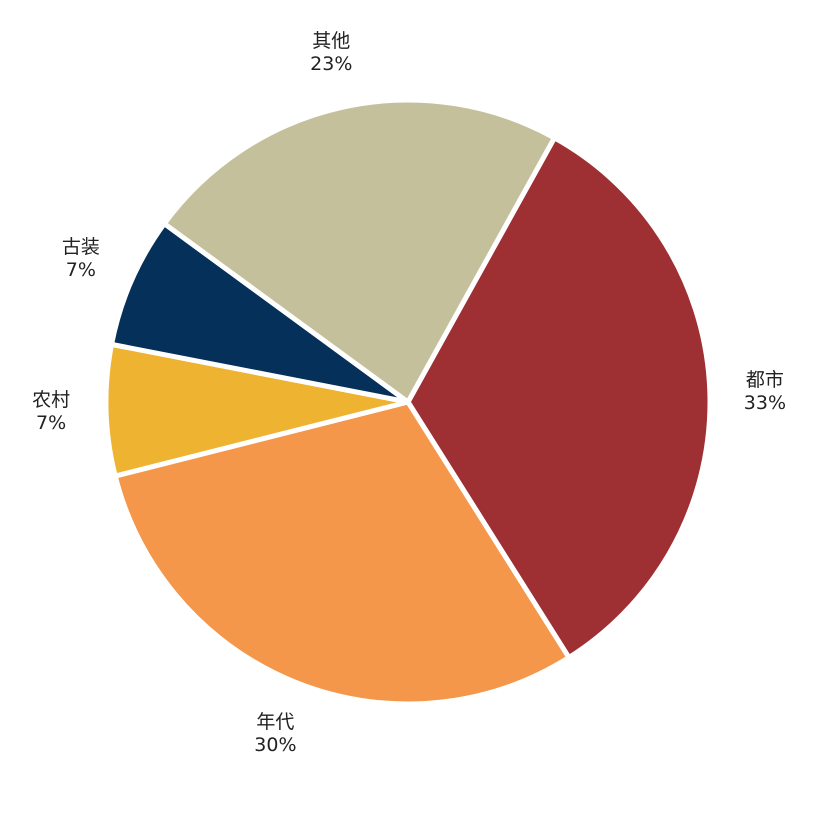 This screenshot has width=816, height=815. I want to click on slice-name: 古装, so click(80, 247).